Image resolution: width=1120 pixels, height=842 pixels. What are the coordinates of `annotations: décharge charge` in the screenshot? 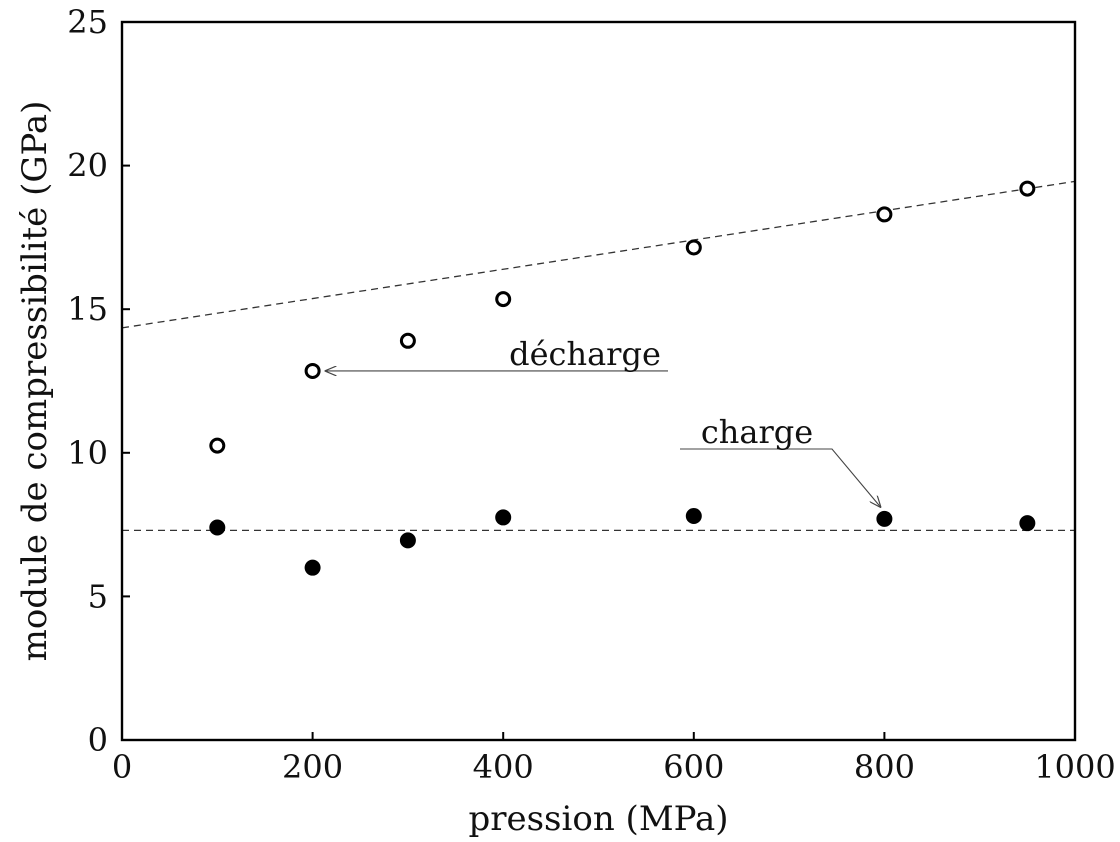 It's located at (603, 421).